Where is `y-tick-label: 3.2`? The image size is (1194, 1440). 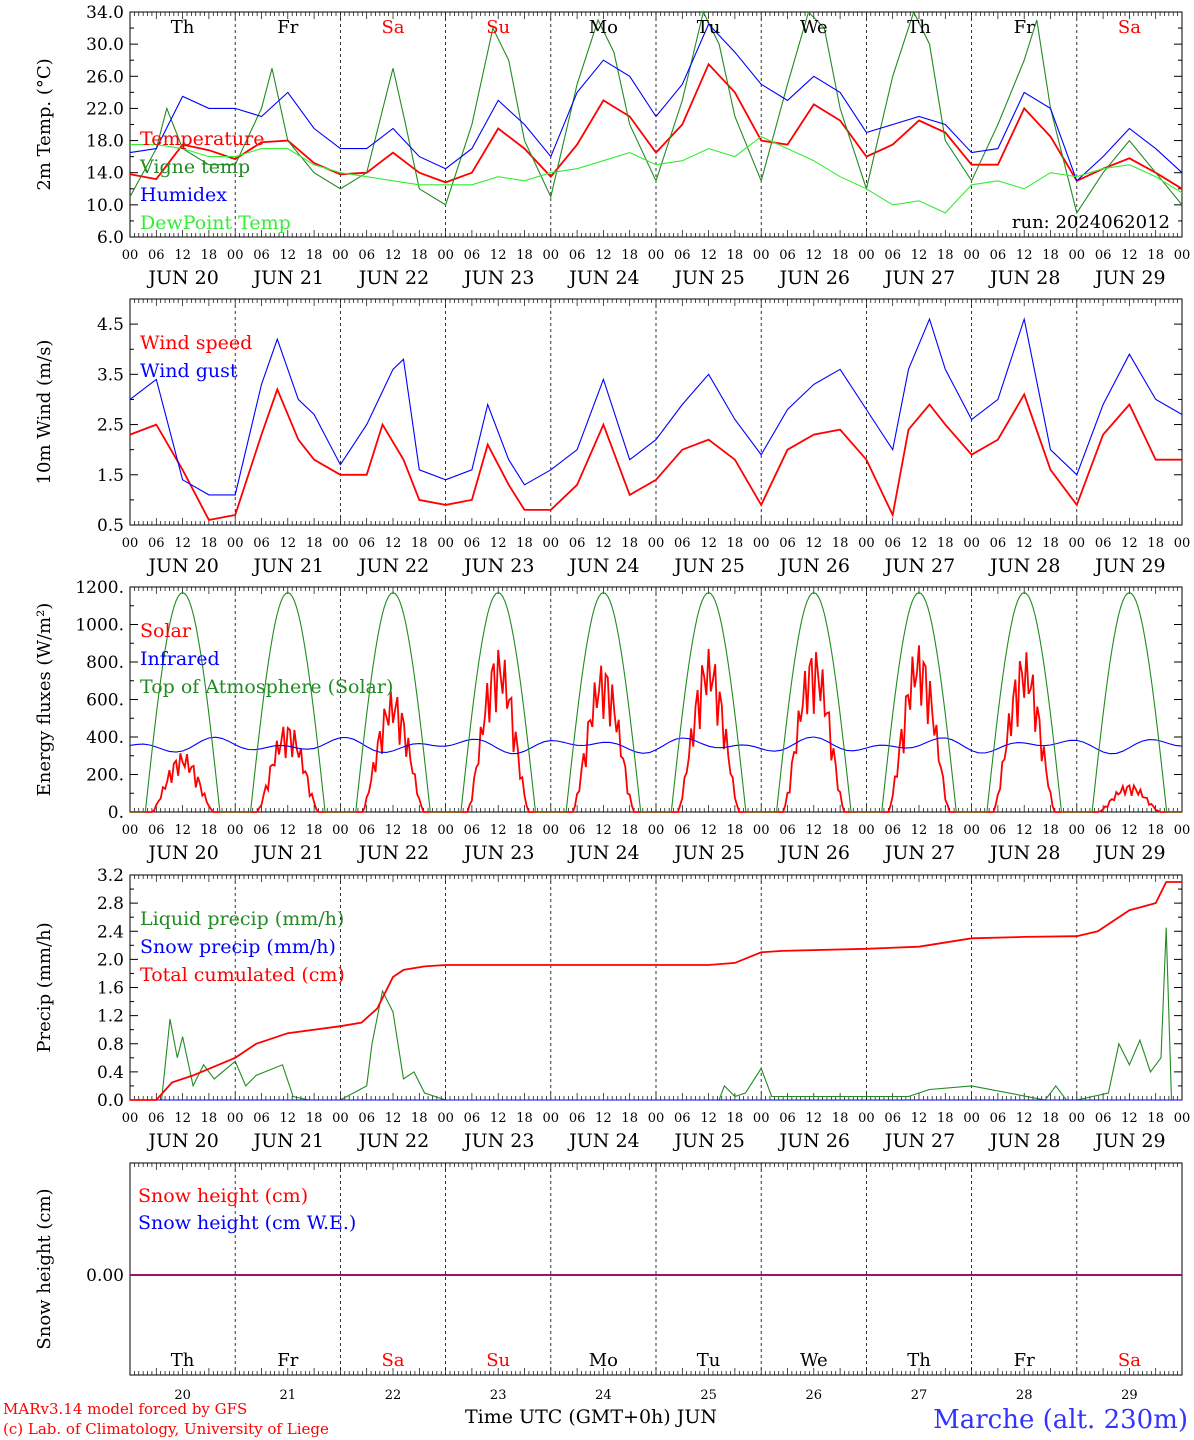 y-tick-label: 3.2 is located at coordinates (110, 876).